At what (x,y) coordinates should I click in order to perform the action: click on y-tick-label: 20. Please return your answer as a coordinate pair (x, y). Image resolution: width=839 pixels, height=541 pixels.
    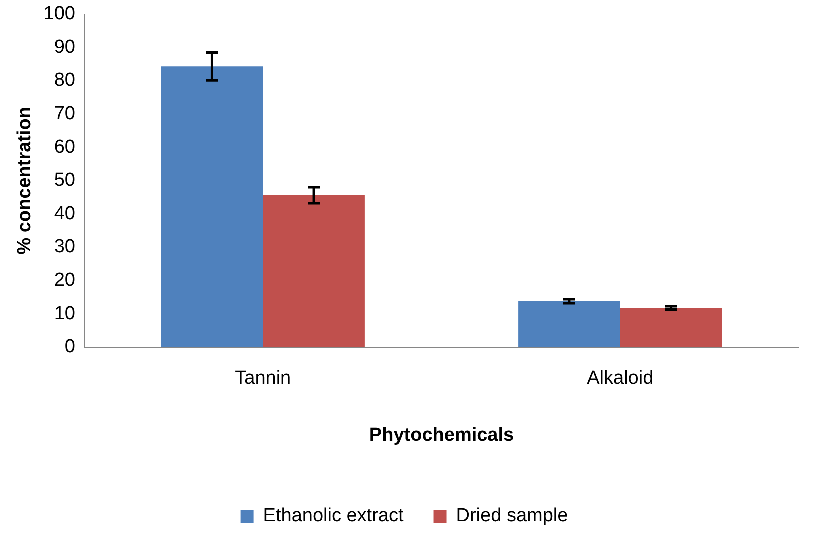
    Looking at the image, I should click on (65, 281).